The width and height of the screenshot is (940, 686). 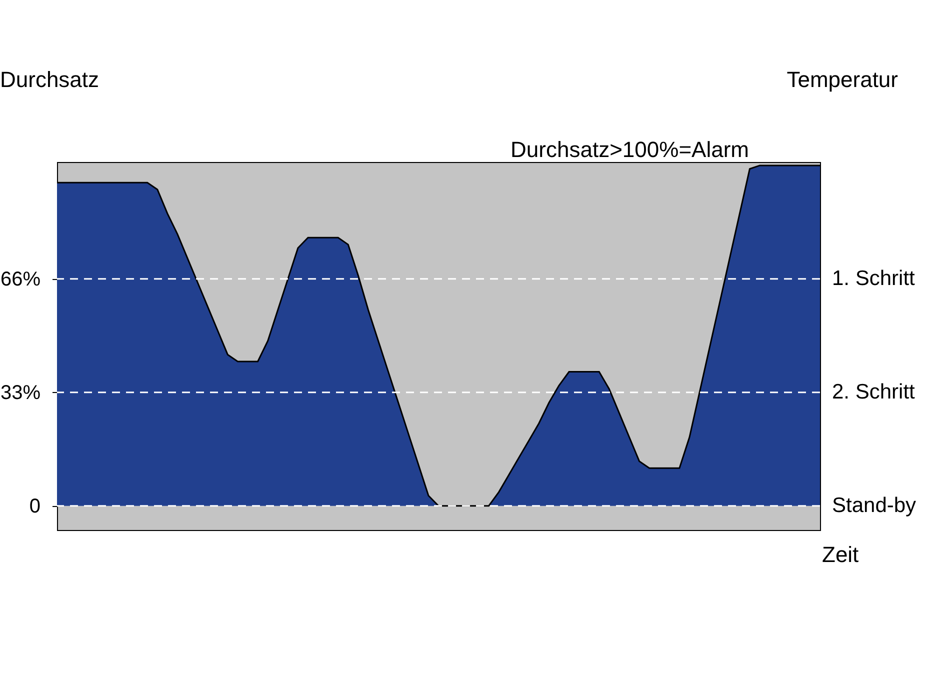 I want to click on ref-line-label: Stand-by, so click(x=874, y=505).